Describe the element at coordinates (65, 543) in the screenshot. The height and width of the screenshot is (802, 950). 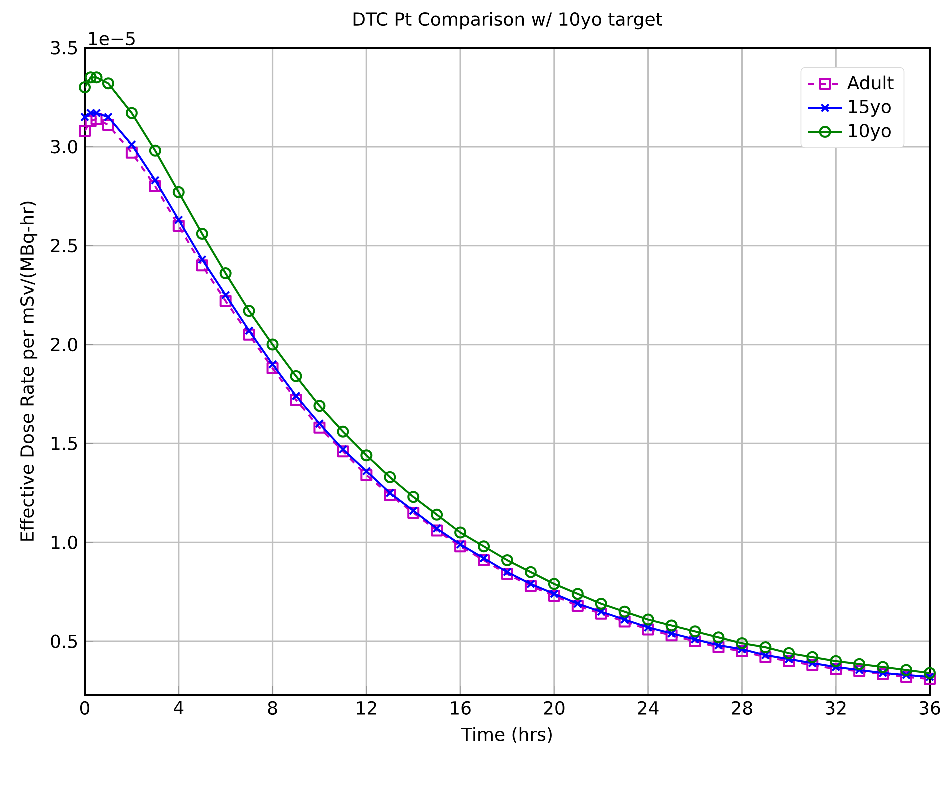
I see `y-tick-label: 1.0` at that location.